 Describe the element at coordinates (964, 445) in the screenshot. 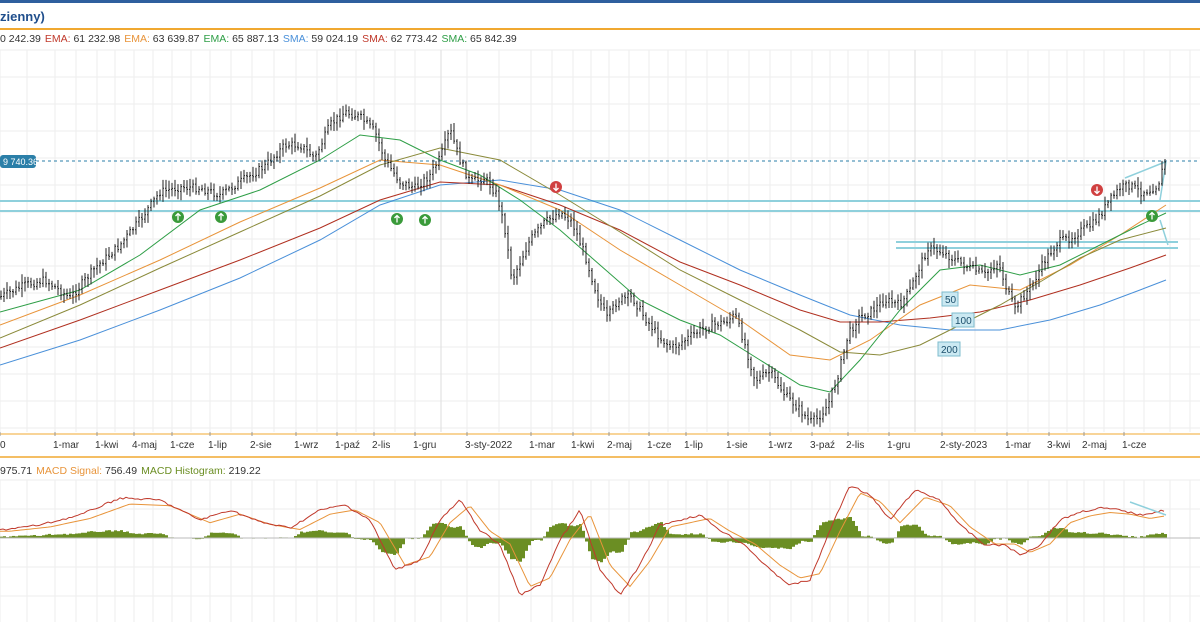

I see `x-tick-label: 2-sty-2023` at that location.